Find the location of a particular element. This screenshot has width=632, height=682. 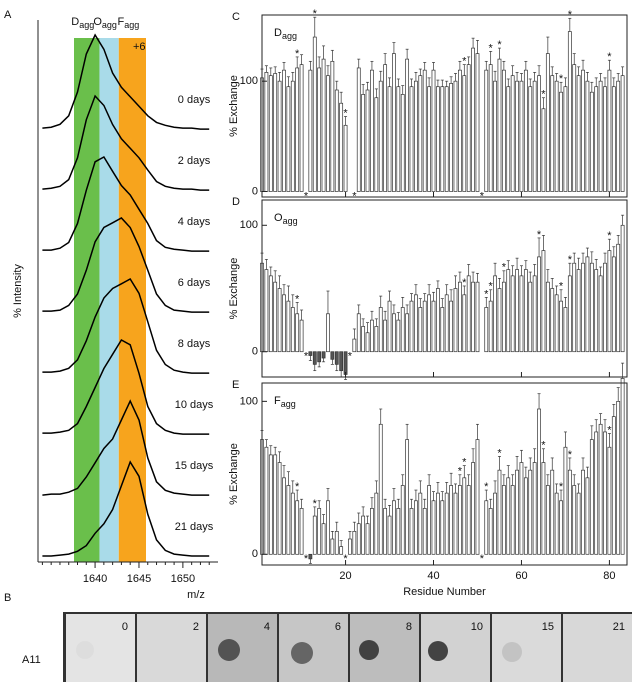

region-label: Oagg is located at coordinates (105, 23).